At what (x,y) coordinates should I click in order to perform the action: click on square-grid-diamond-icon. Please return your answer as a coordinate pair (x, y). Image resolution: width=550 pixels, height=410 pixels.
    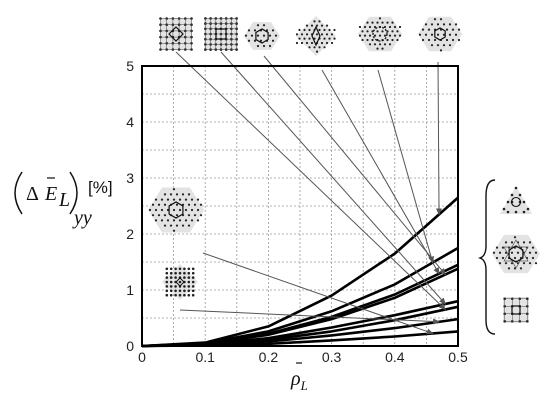
    Looking at the image, I should click on (176, 34).